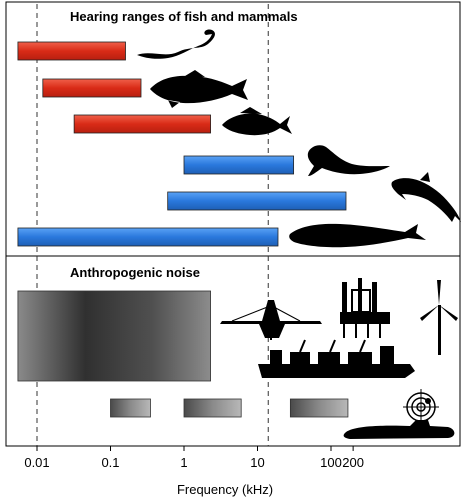 The width and height of the screenshot is (466, 501). Describe the element at coordinates (135, 272) in the screenshot. I see `noise-panel-title: Anthropogenic noise` at that location.